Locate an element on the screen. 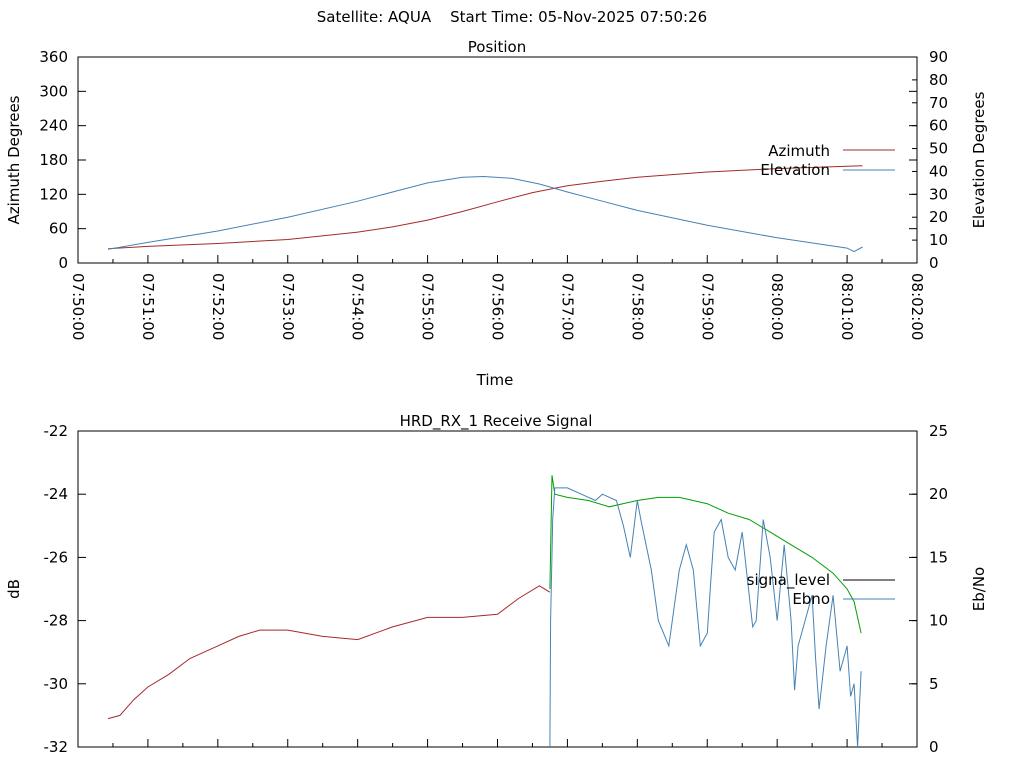 The width and height of the screenshot is (1024, 768). position-chart-title: Position is located at coordinates (497, 47).